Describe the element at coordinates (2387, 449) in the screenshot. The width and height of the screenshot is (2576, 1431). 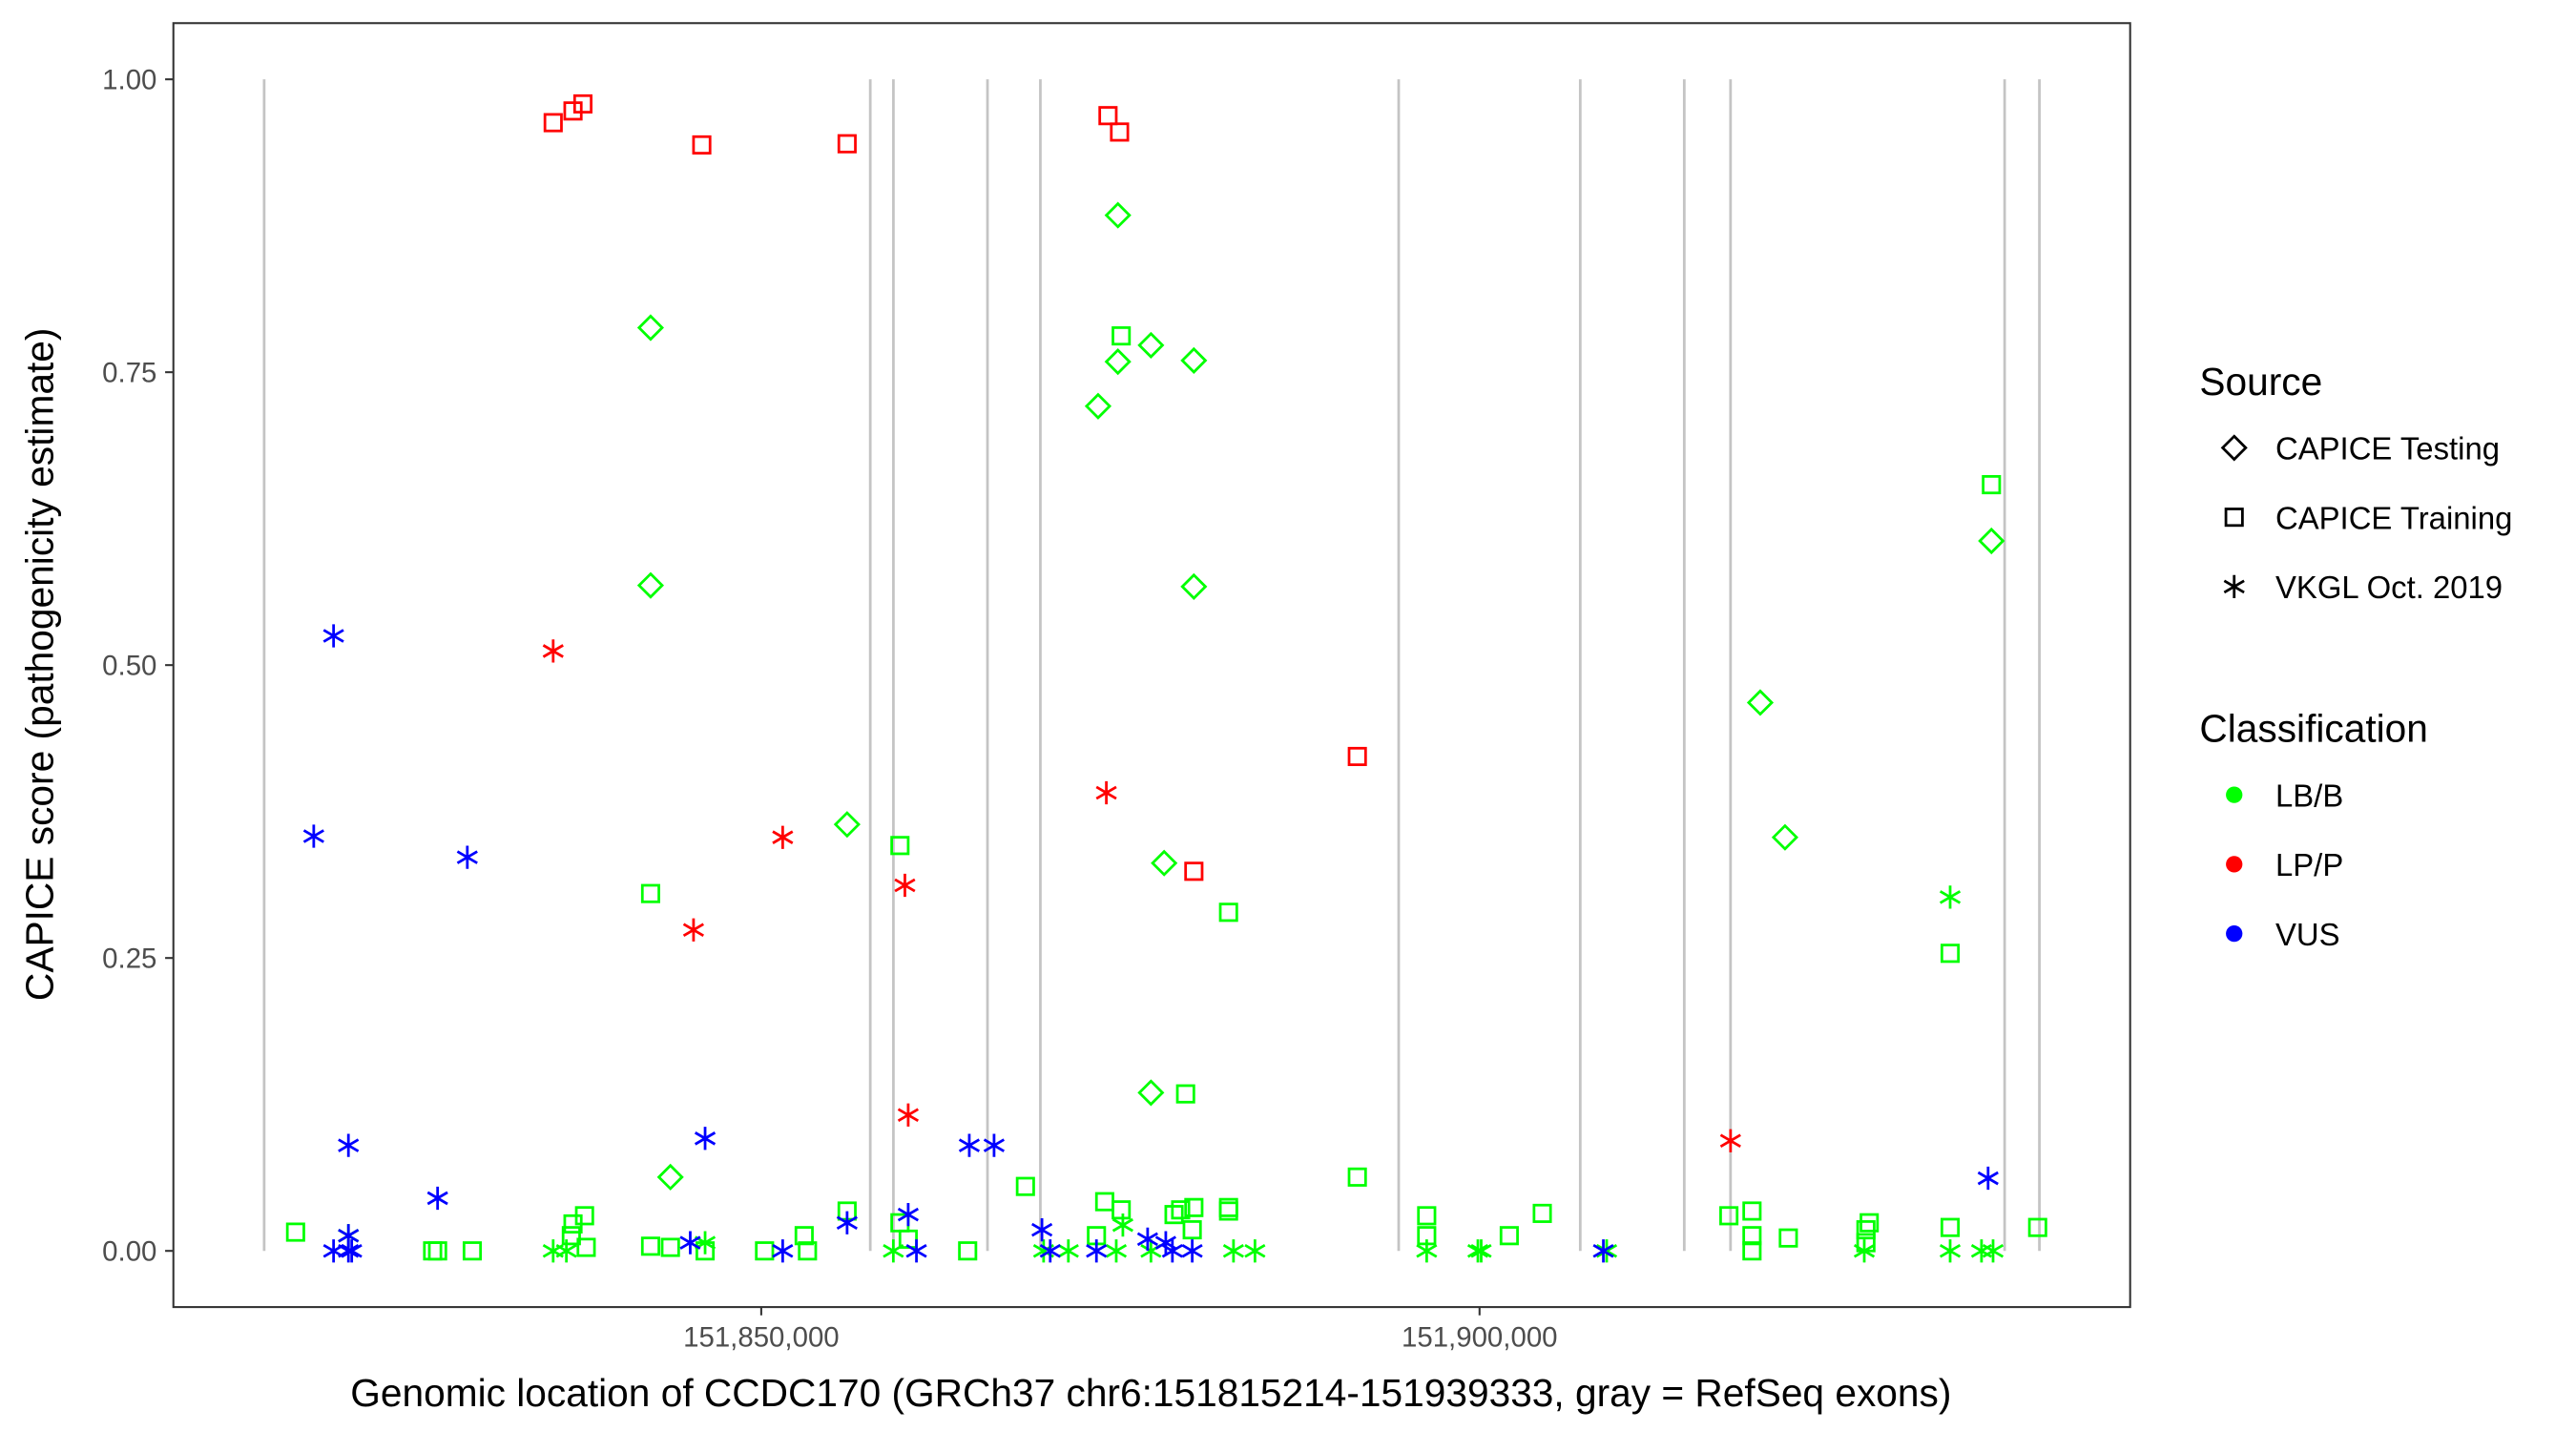
I see `legend-source-label: CAPICE Testing` at that location.